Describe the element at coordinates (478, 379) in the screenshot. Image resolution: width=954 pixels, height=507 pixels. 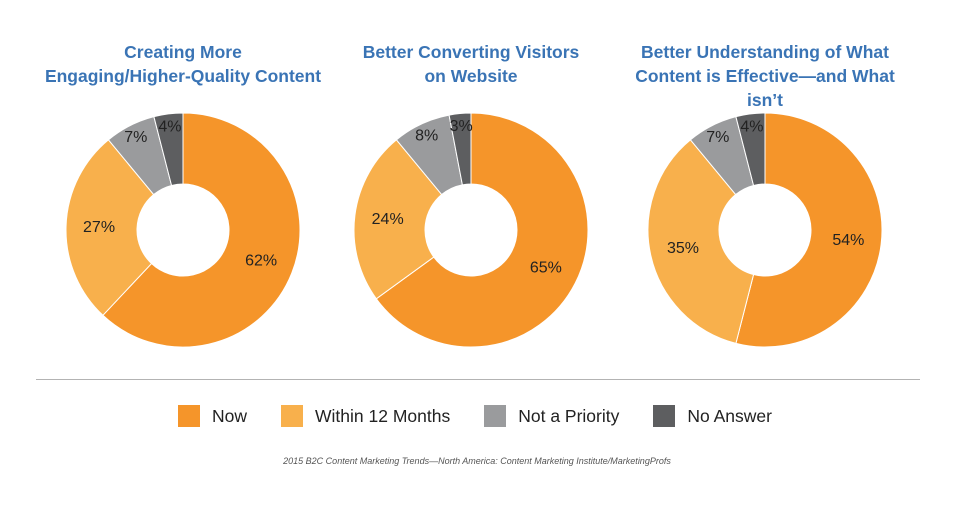
I see `divider` at that location.